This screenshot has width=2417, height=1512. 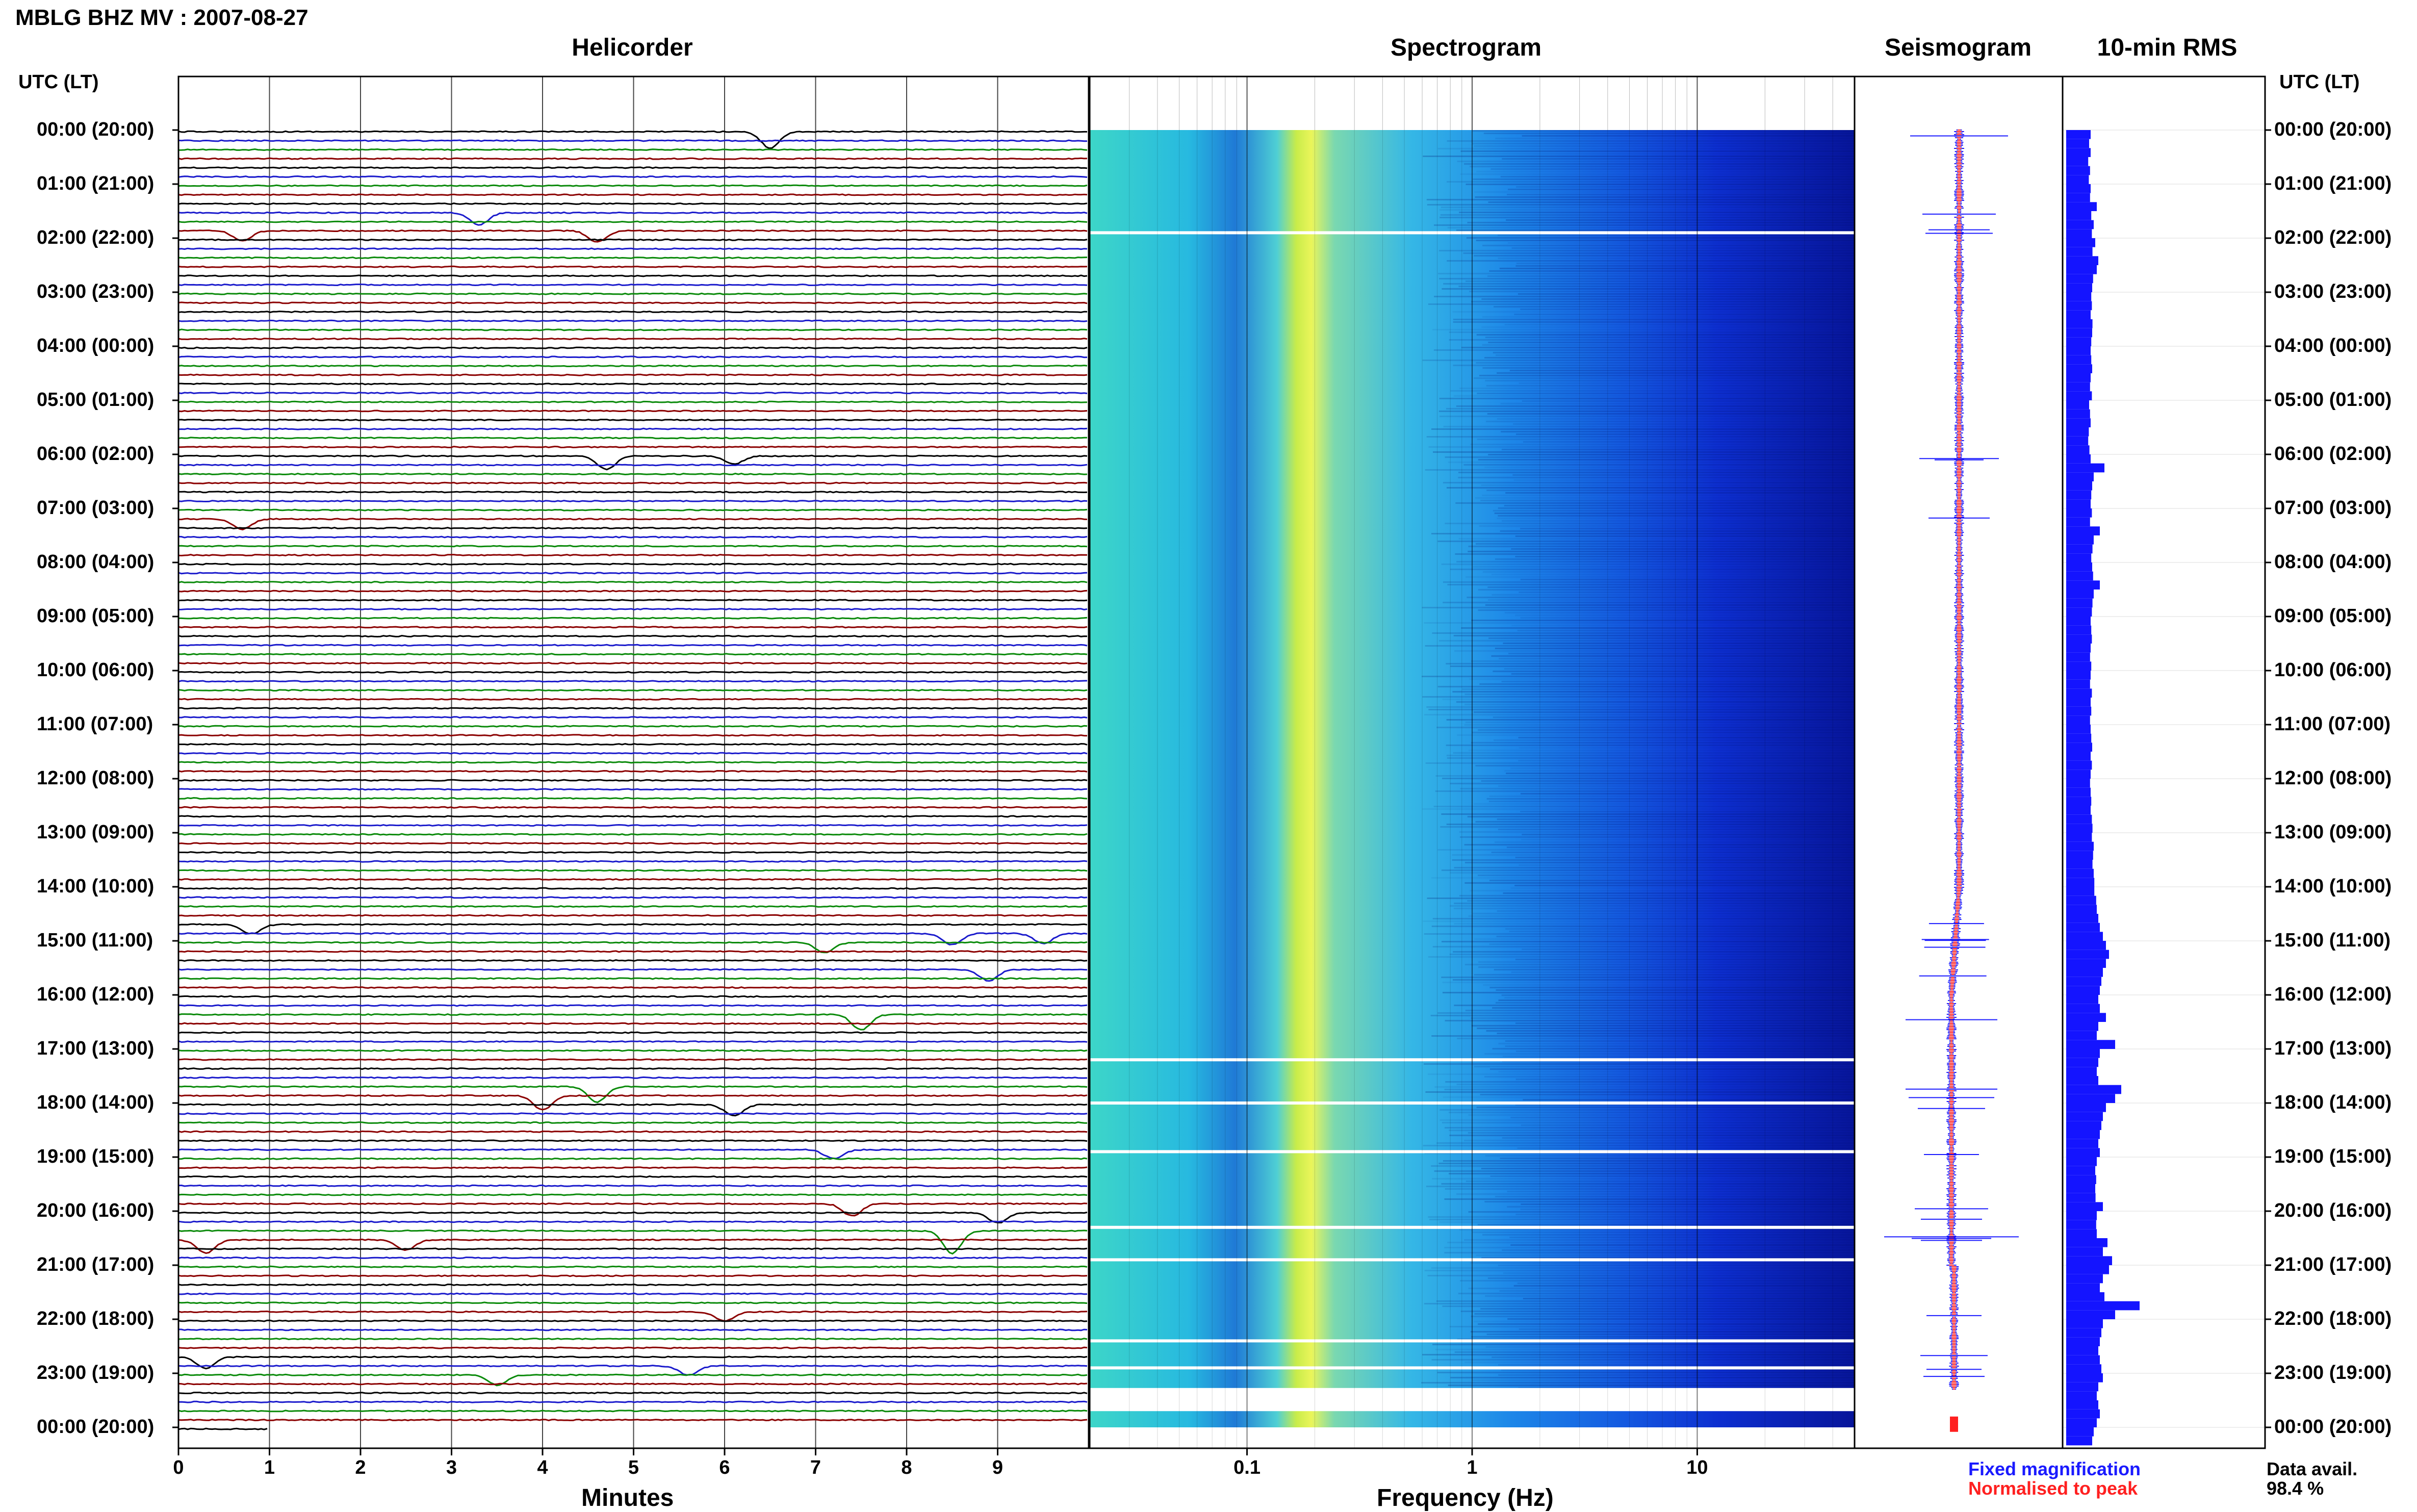 What do you see at coordinates (360, 1468) in the screenshot?
I see `minute-tick-label: 2` at bounding box center [360, 1468].